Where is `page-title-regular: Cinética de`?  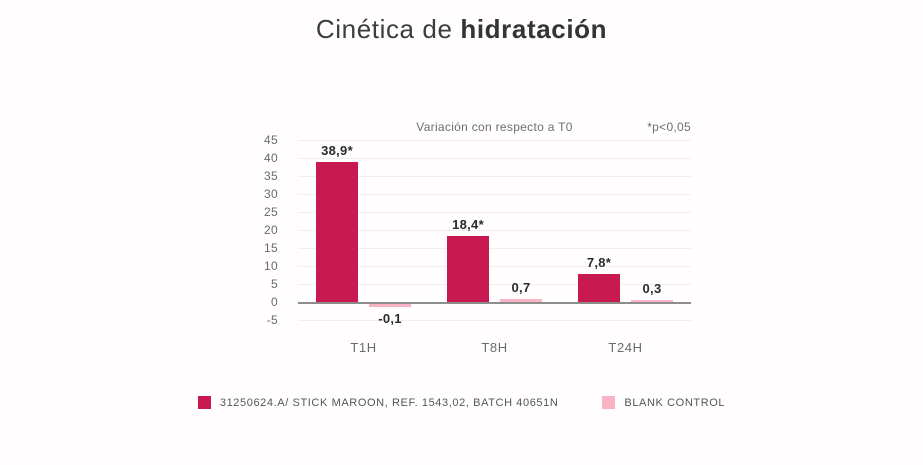
page-title-regular: Cinética de is located at coordinates (388, 29).